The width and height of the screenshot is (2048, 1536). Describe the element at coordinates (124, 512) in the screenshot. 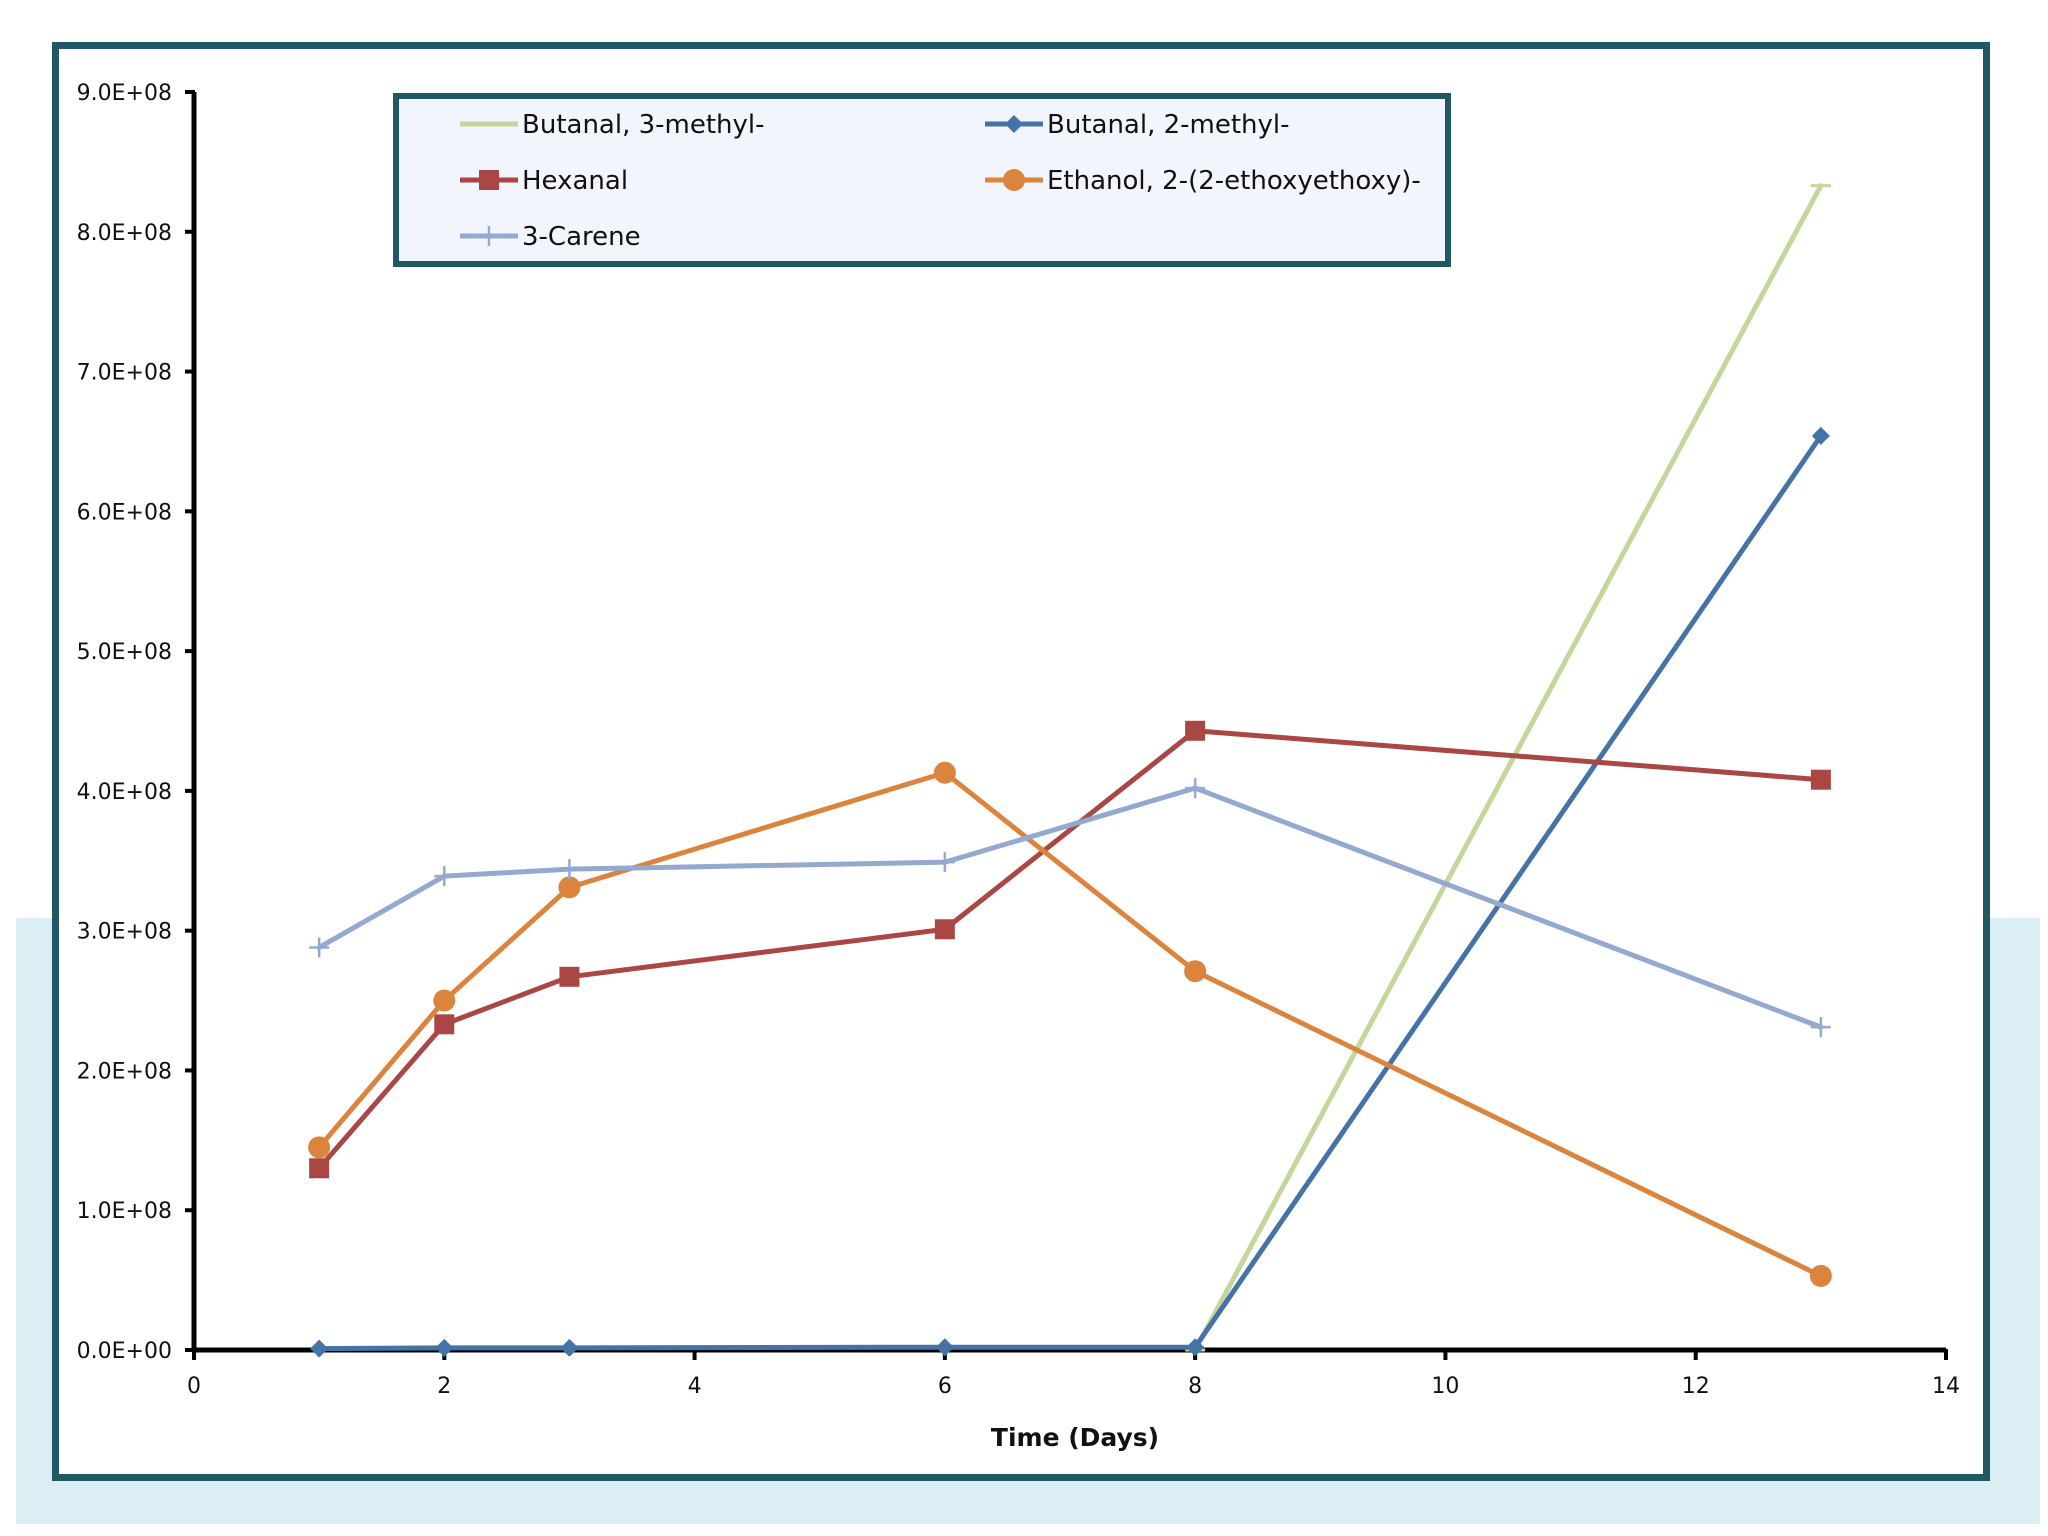

I see `y-tick-label: 6.0E+08` at that location.